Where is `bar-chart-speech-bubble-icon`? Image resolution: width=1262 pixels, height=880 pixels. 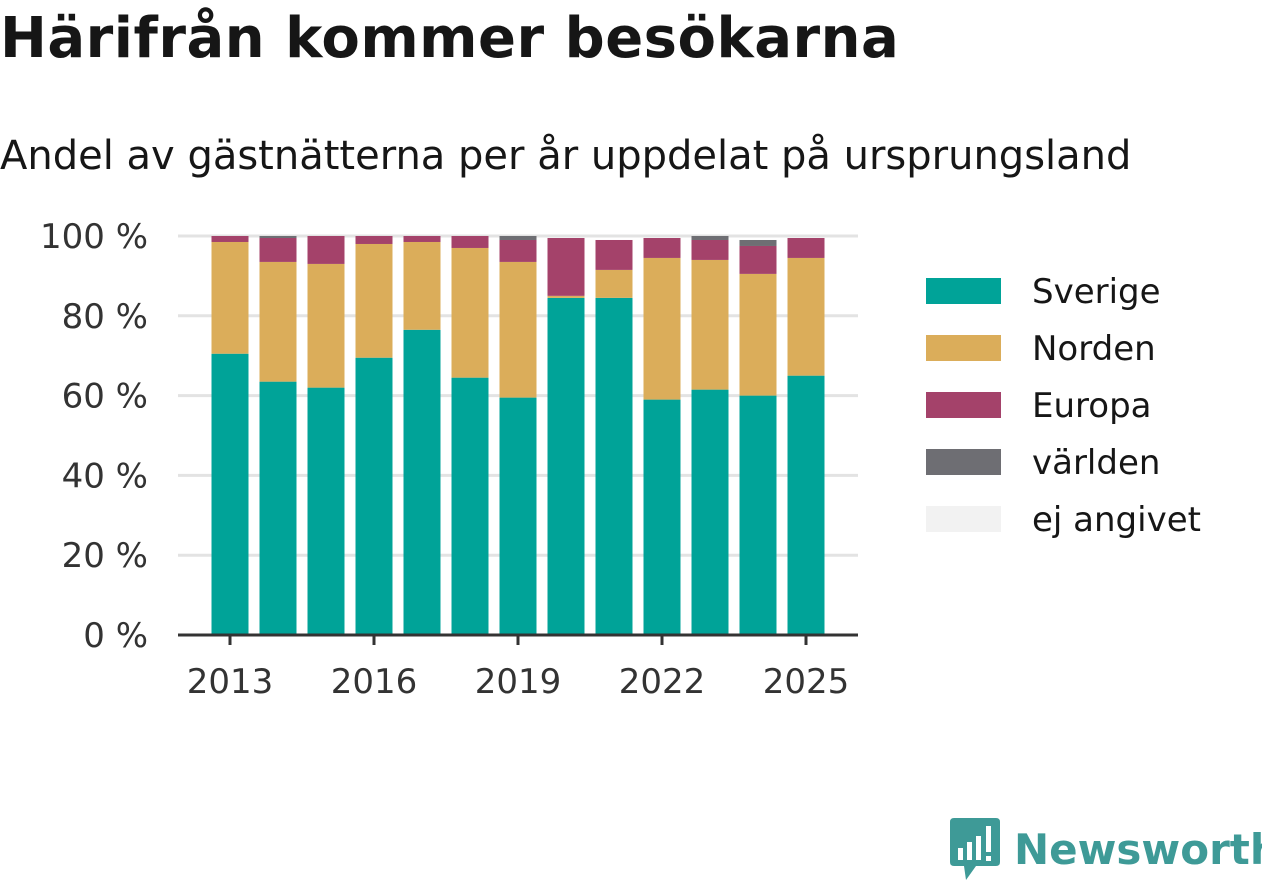 bar-chart-speech-bubble-icon is located at coordinates (975, 849).